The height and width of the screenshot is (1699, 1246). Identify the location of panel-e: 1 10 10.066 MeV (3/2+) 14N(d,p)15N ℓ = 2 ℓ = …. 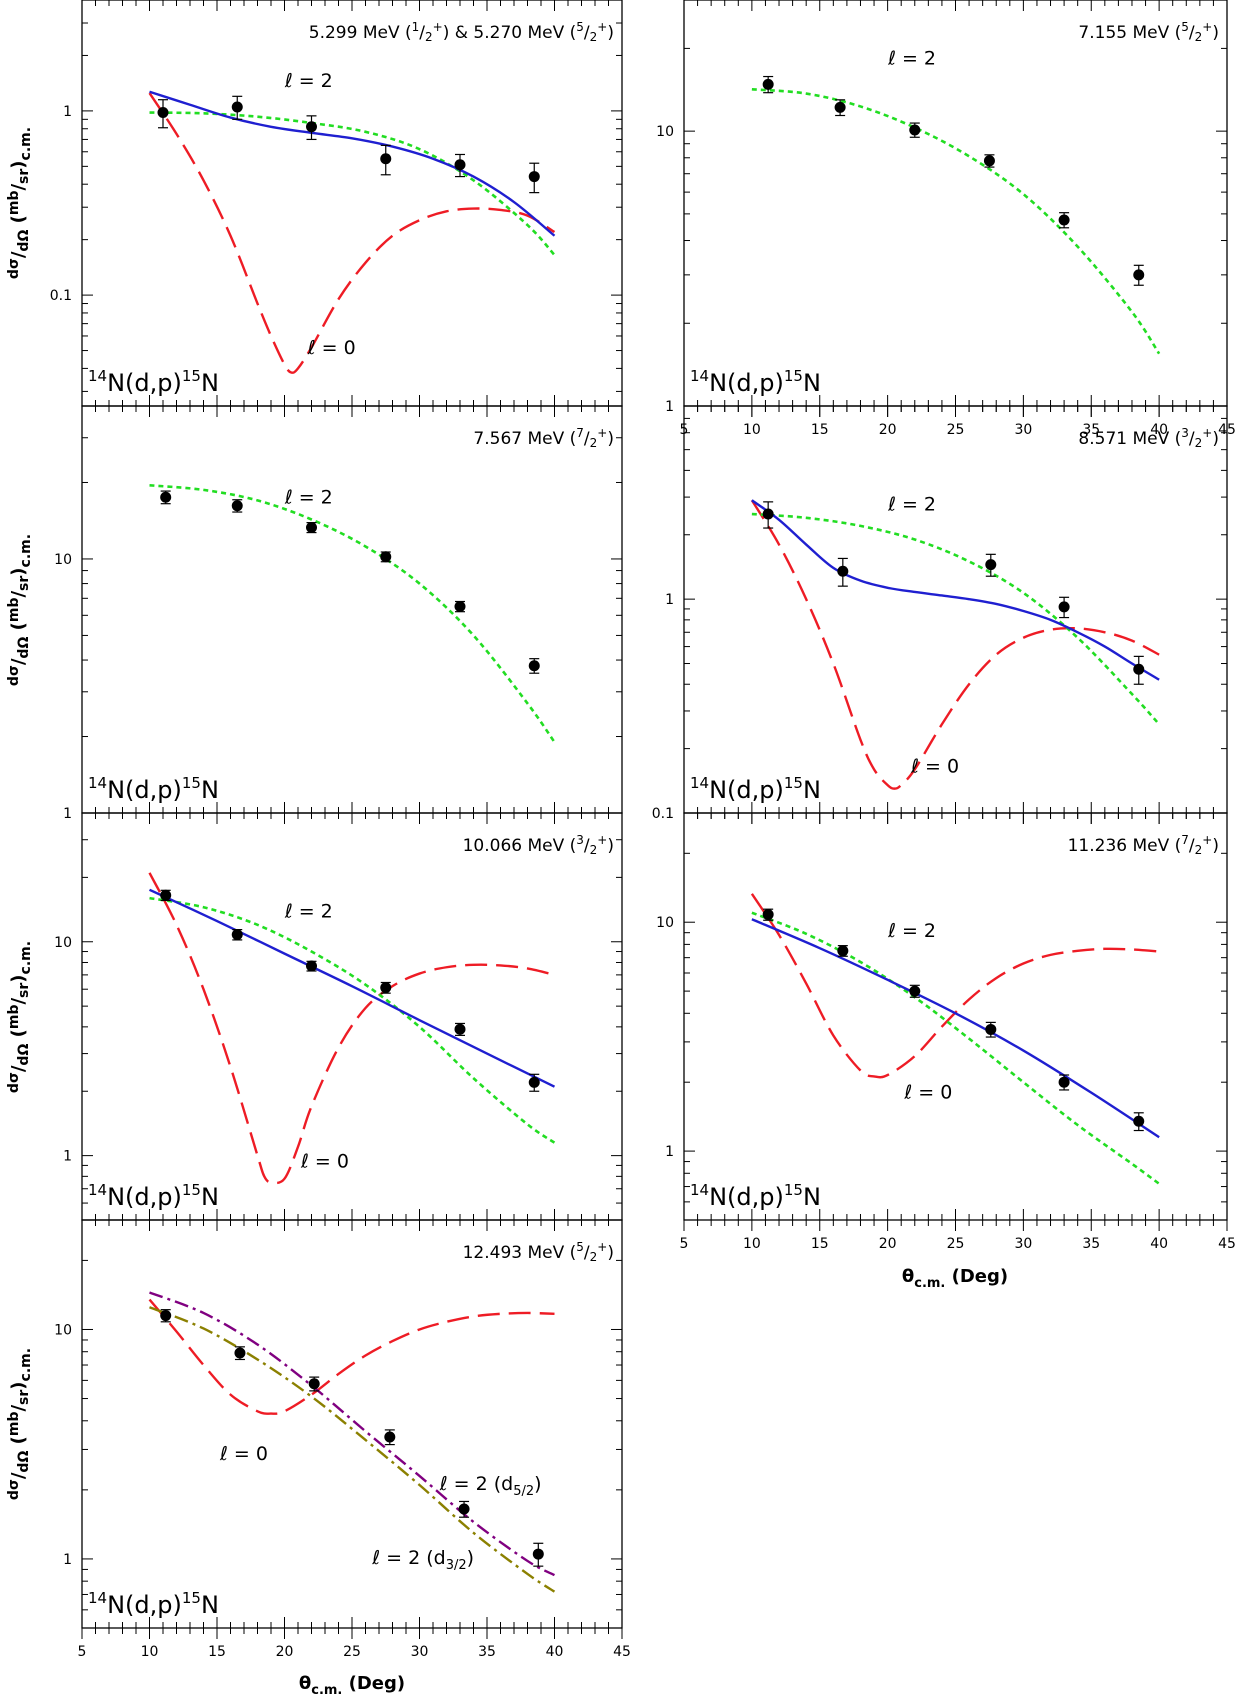
(338, 1021).